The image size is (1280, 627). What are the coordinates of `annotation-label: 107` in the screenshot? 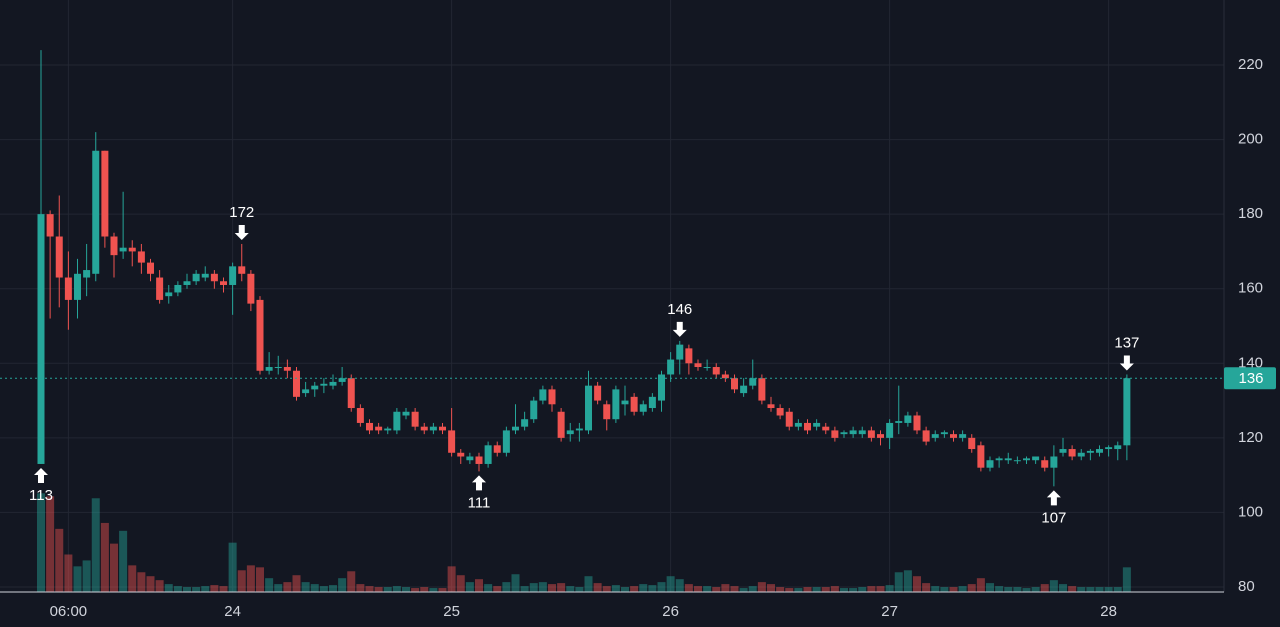 It's located at (1053, 517).